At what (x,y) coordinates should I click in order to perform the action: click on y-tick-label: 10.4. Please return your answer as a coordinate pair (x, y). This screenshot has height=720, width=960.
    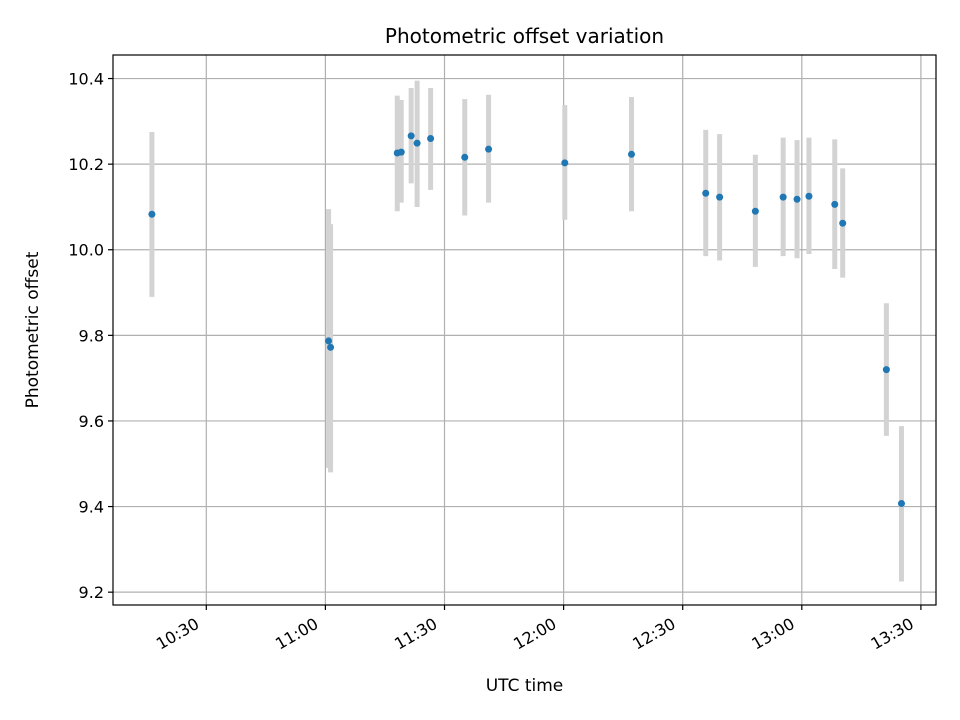
    Looking at the image, I should click on (86, 79).